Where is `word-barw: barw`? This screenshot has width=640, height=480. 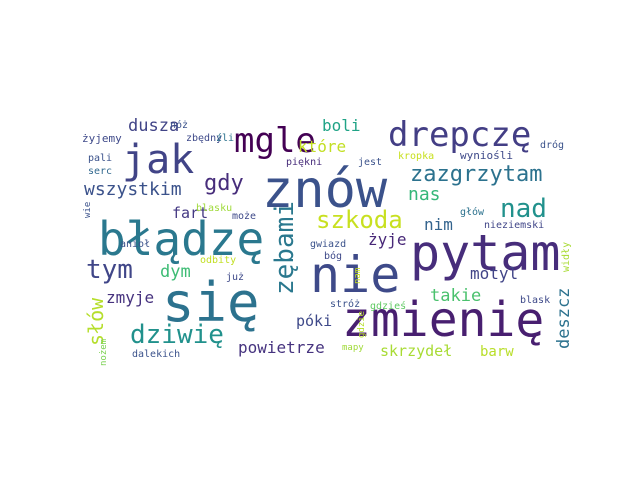 word-barw: barw is located at coordinates (497, 352).